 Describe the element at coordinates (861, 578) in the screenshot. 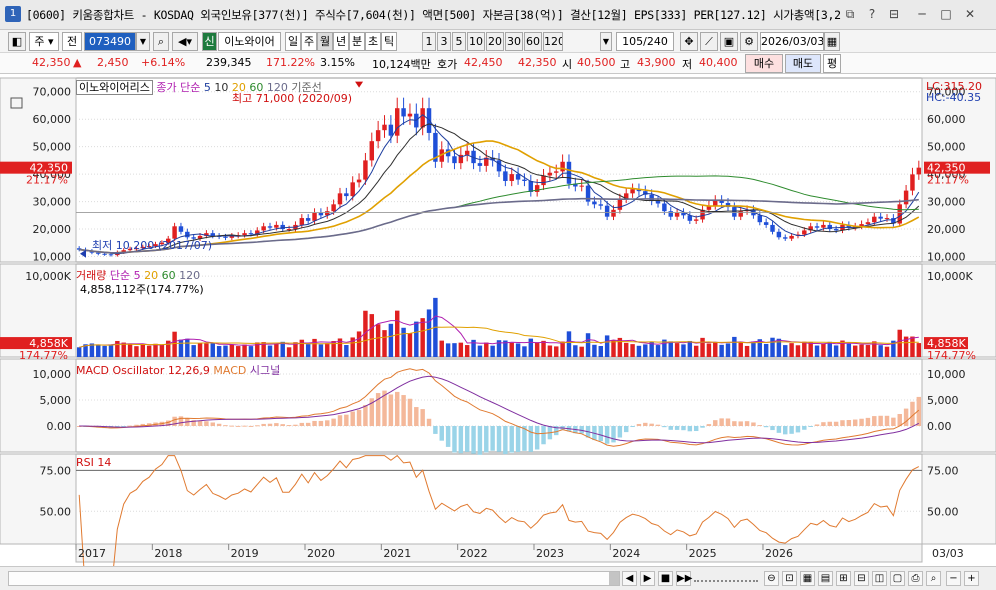

I see `overlay-icon: ⊟` at that location.